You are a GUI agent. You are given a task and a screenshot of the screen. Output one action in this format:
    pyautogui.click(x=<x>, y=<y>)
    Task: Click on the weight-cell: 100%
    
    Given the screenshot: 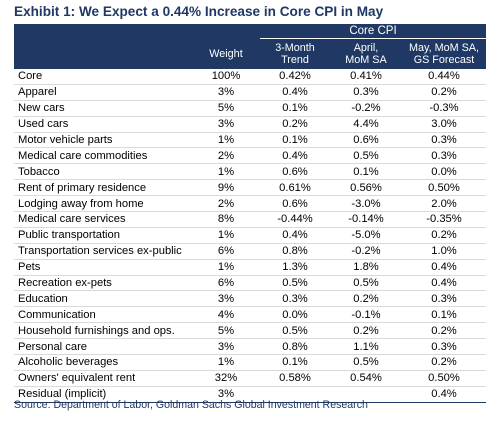 What is the action you would take?
    pyautogui.click(x=226, y=76)
    